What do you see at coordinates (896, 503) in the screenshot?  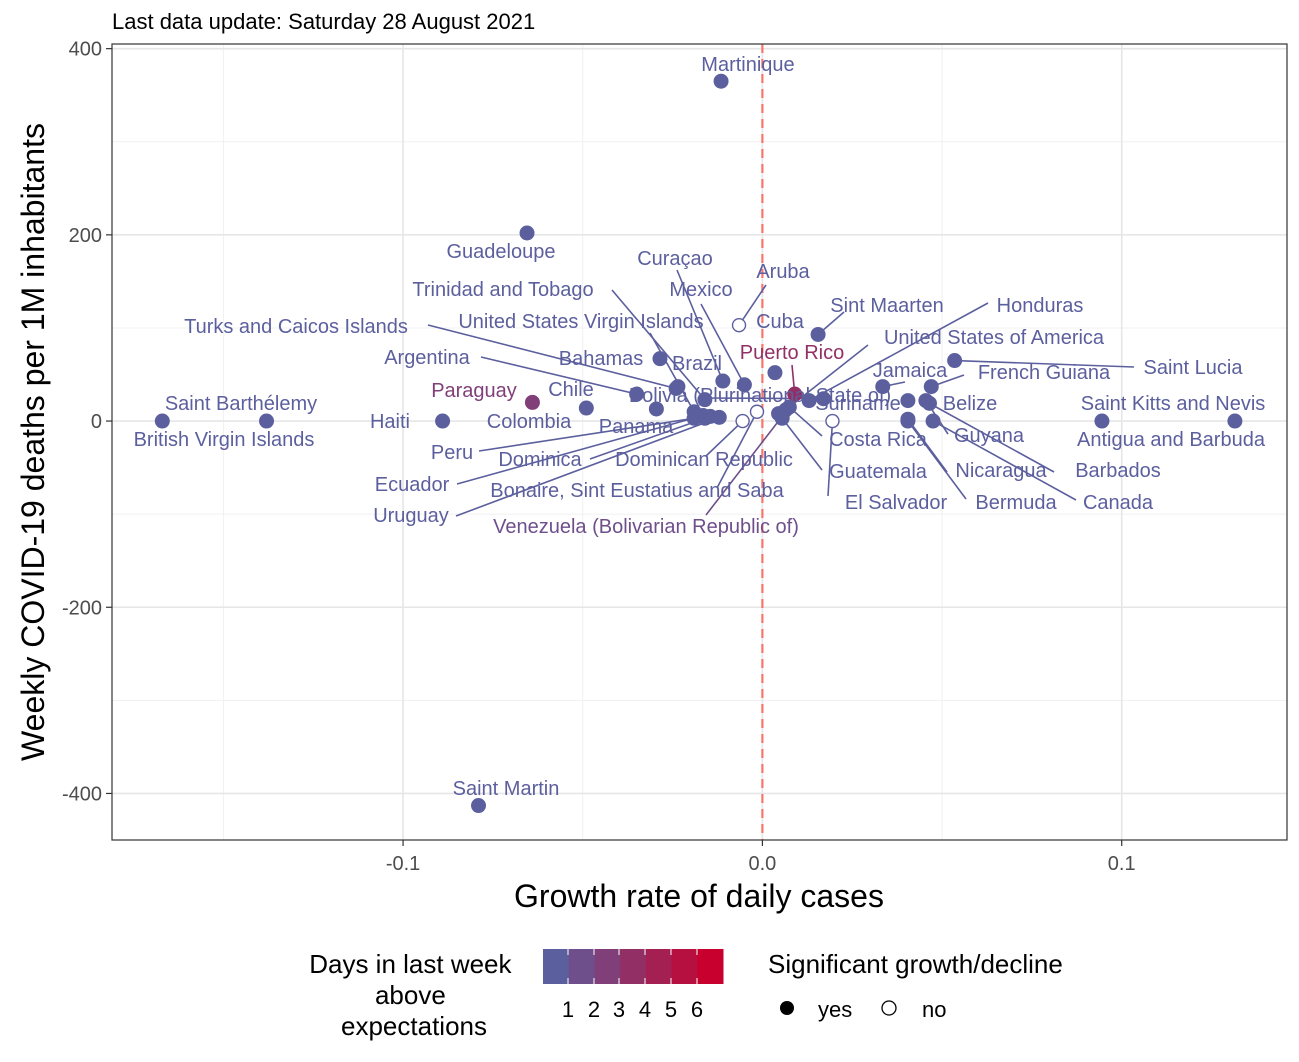 I see `point-label: El Salvador` at bounding box center [896, 503].